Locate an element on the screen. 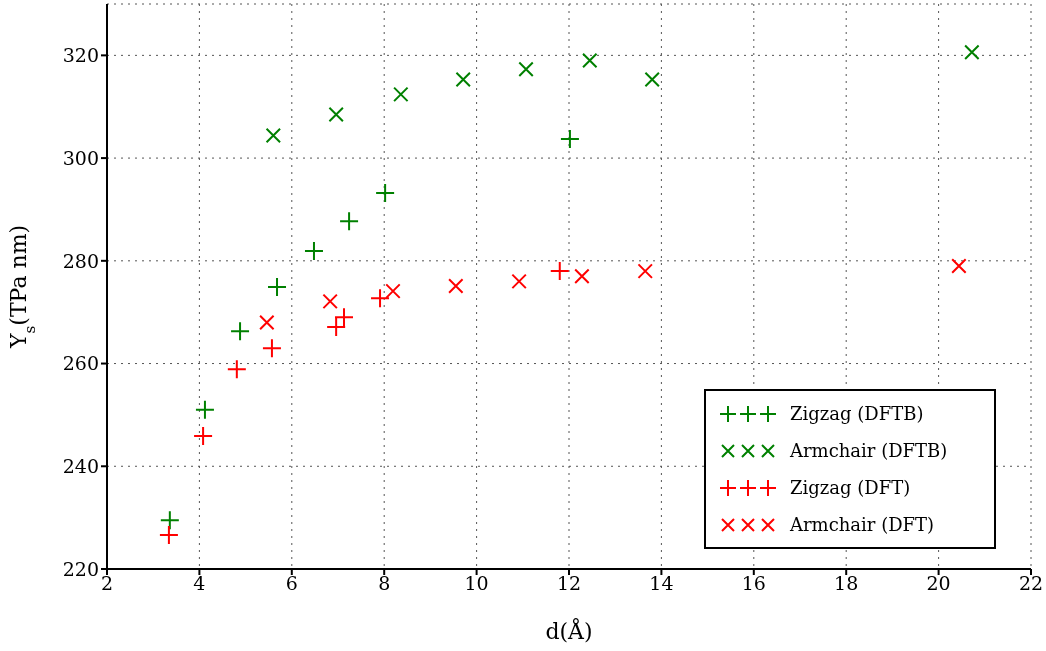  x-tick-label: 20 is located at coordinates (938, 583).